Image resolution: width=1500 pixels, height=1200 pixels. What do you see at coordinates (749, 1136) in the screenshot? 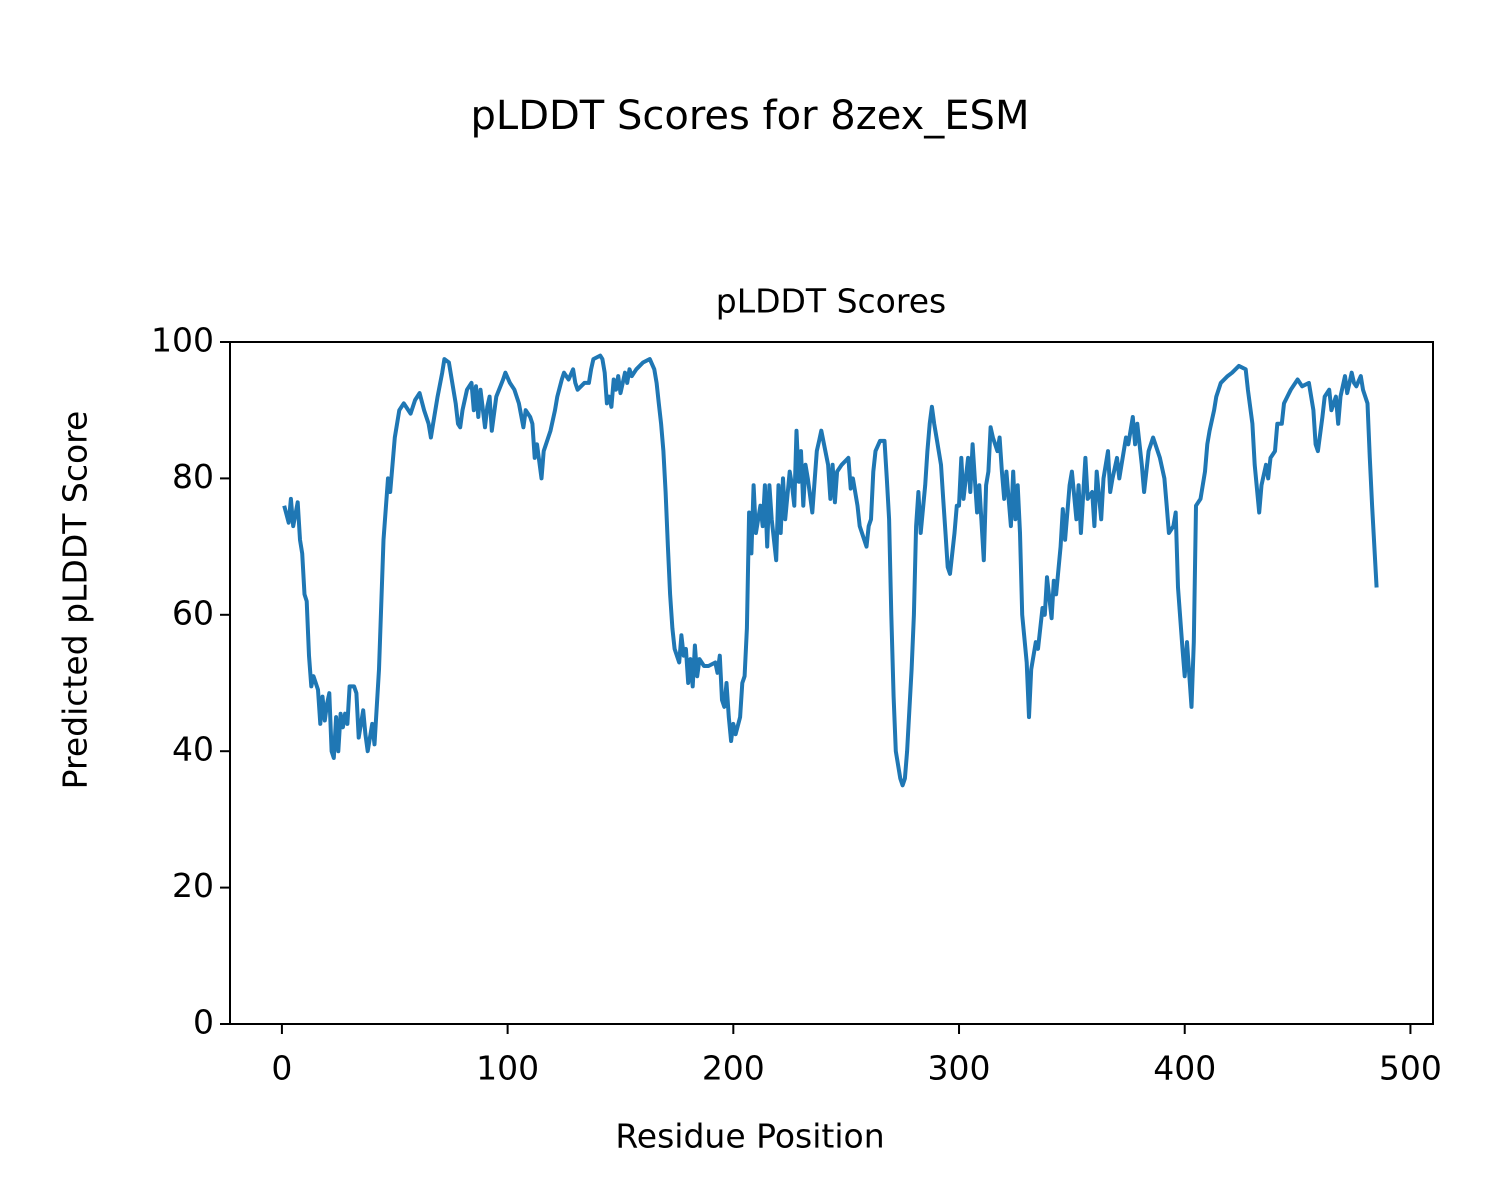
I see `x-axis-label: Residue Position` at bounding box center [749, 1136].